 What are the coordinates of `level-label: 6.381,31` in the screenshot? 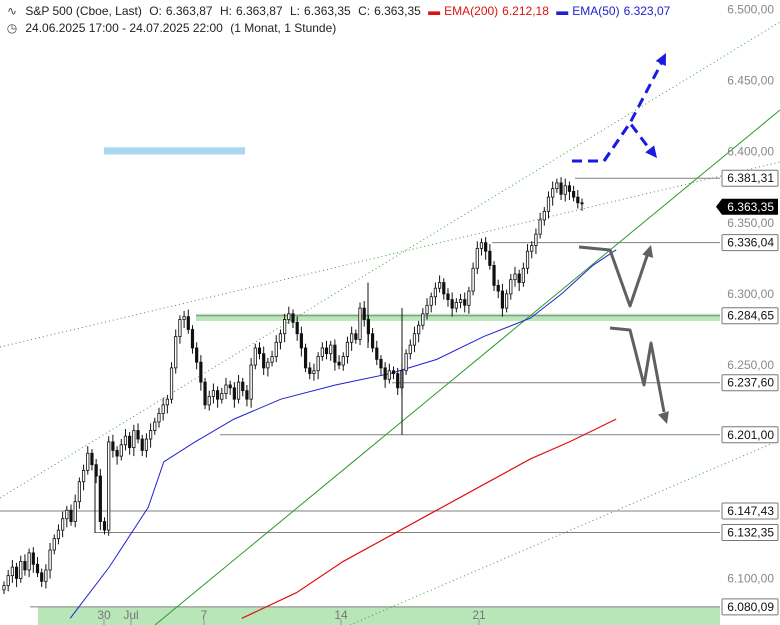 It's located at (750, 178).